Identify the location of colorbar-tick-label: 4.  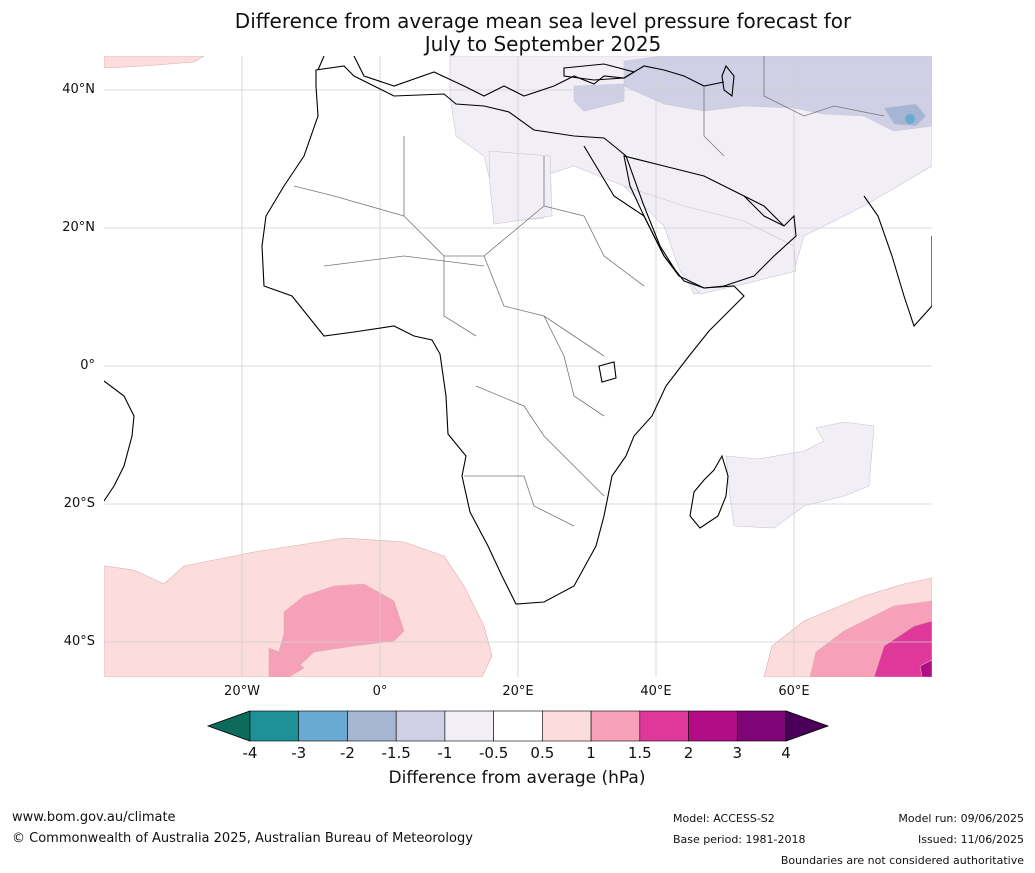
(786, 753).